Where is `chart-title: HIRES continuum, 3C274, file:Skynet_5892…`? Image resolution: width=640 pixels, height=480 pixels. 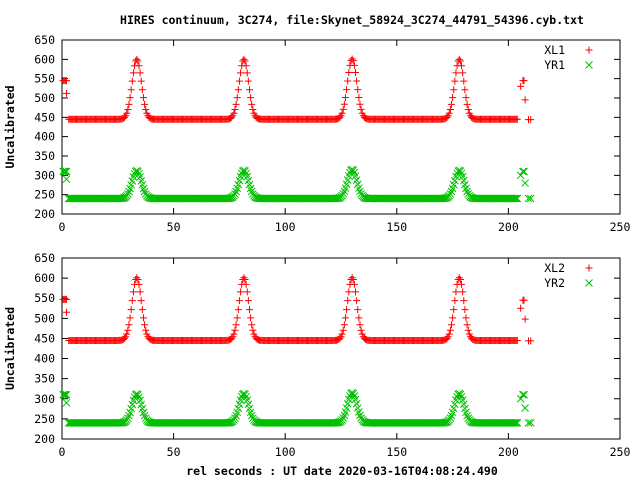
chart-title: HIRES continuum, 3C274, file:Skynet_5892… is located at coordinates (352, 20).